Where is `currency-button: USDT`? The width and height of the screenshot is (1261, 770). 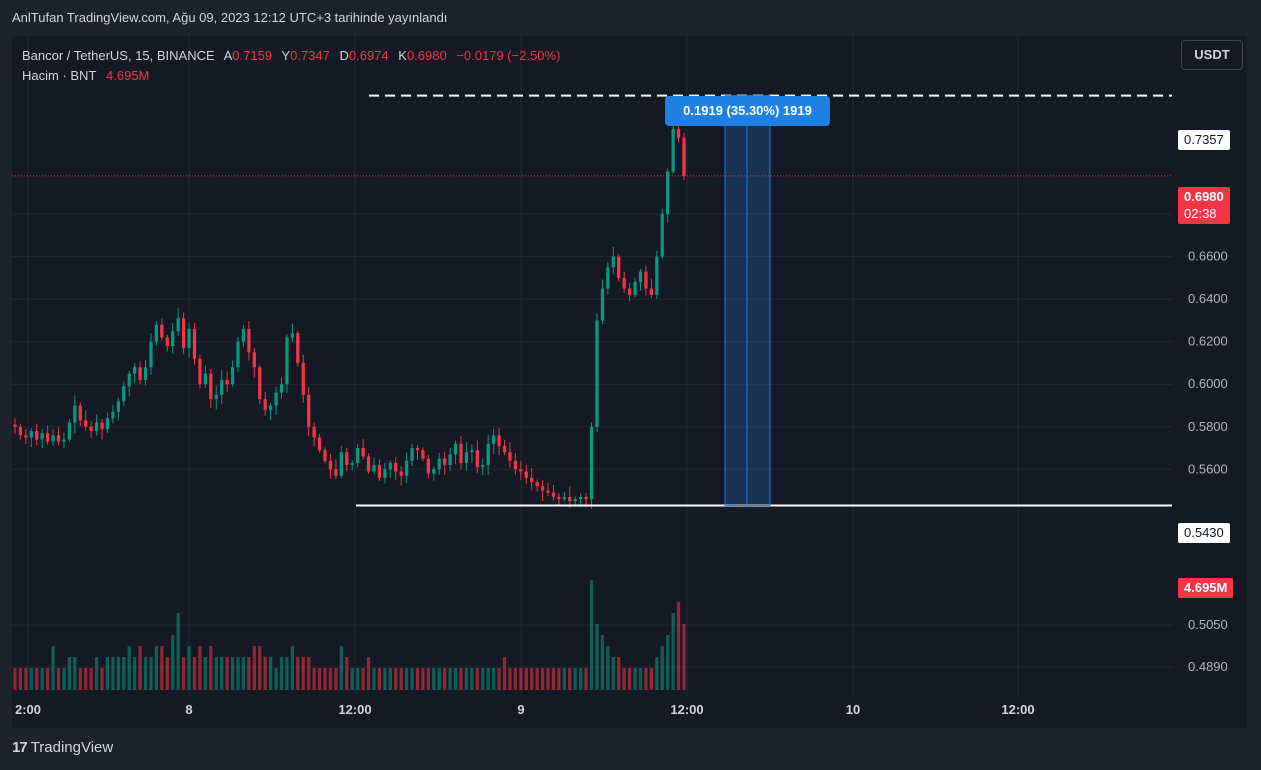
currency-button: USDT is located at coordinates (1212, 55).